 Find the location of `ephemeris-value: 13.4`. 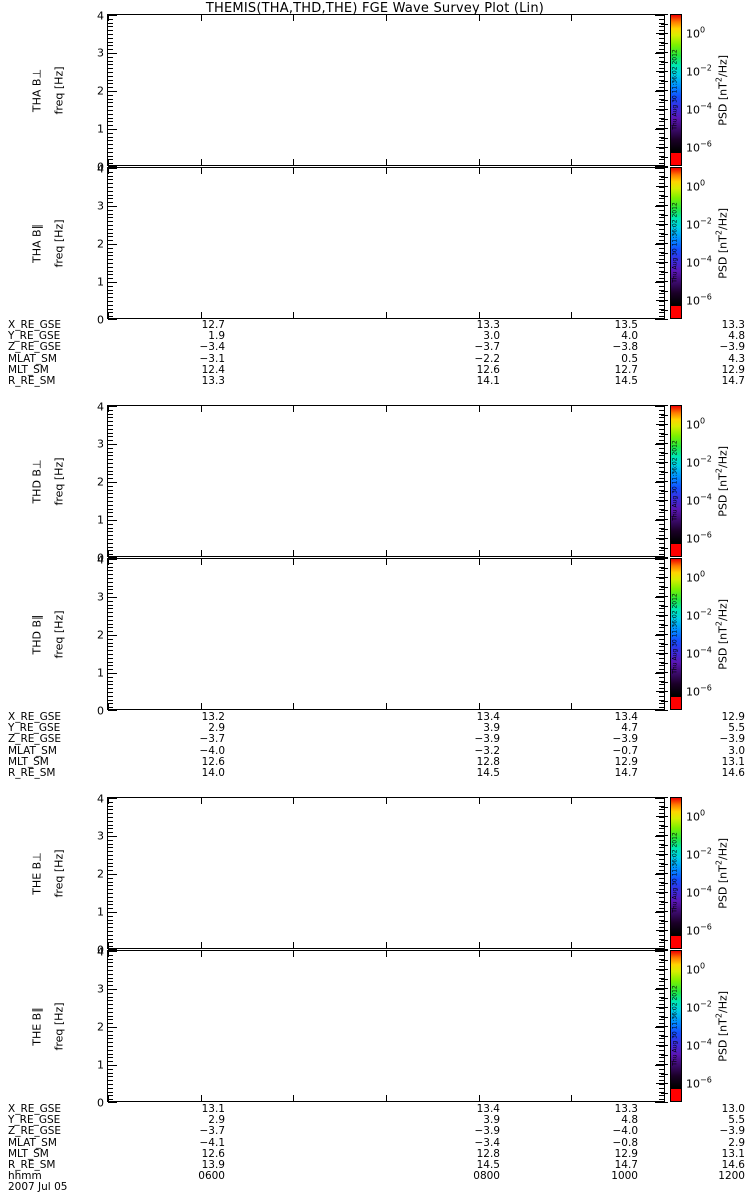

ephemeris-value: 13.4 is located at coordinates (626, 717).